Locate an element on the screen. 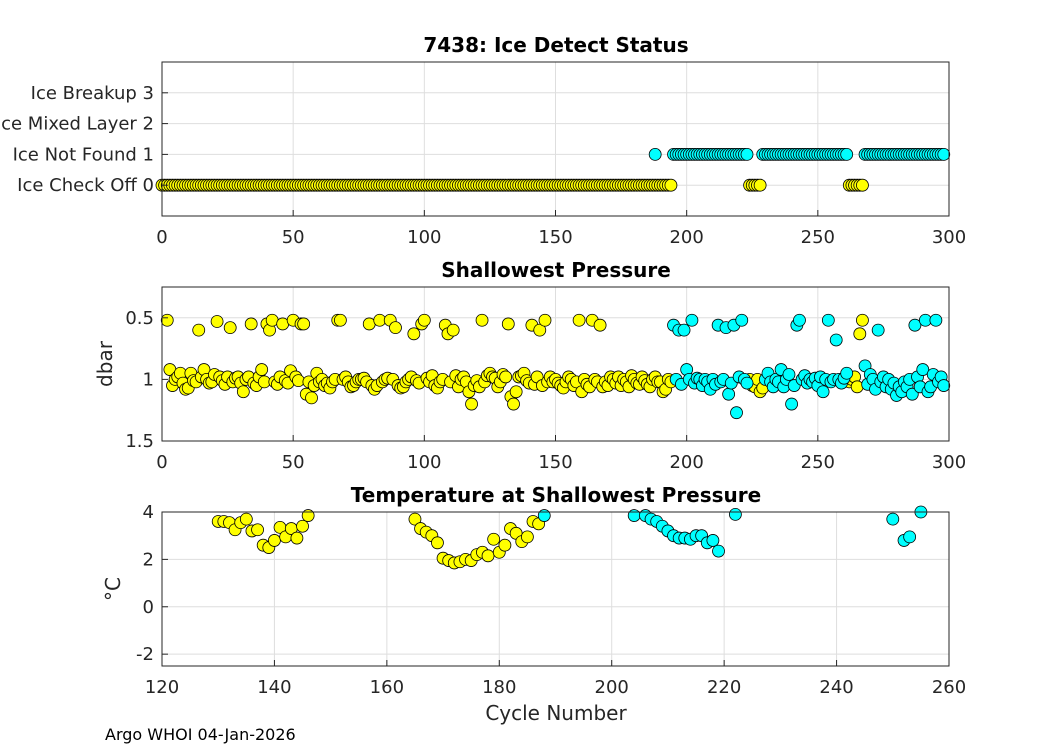 The width and height of the screenshot is (1050, 750). x-tick-label: 140 is located at coordinates (274, 687).